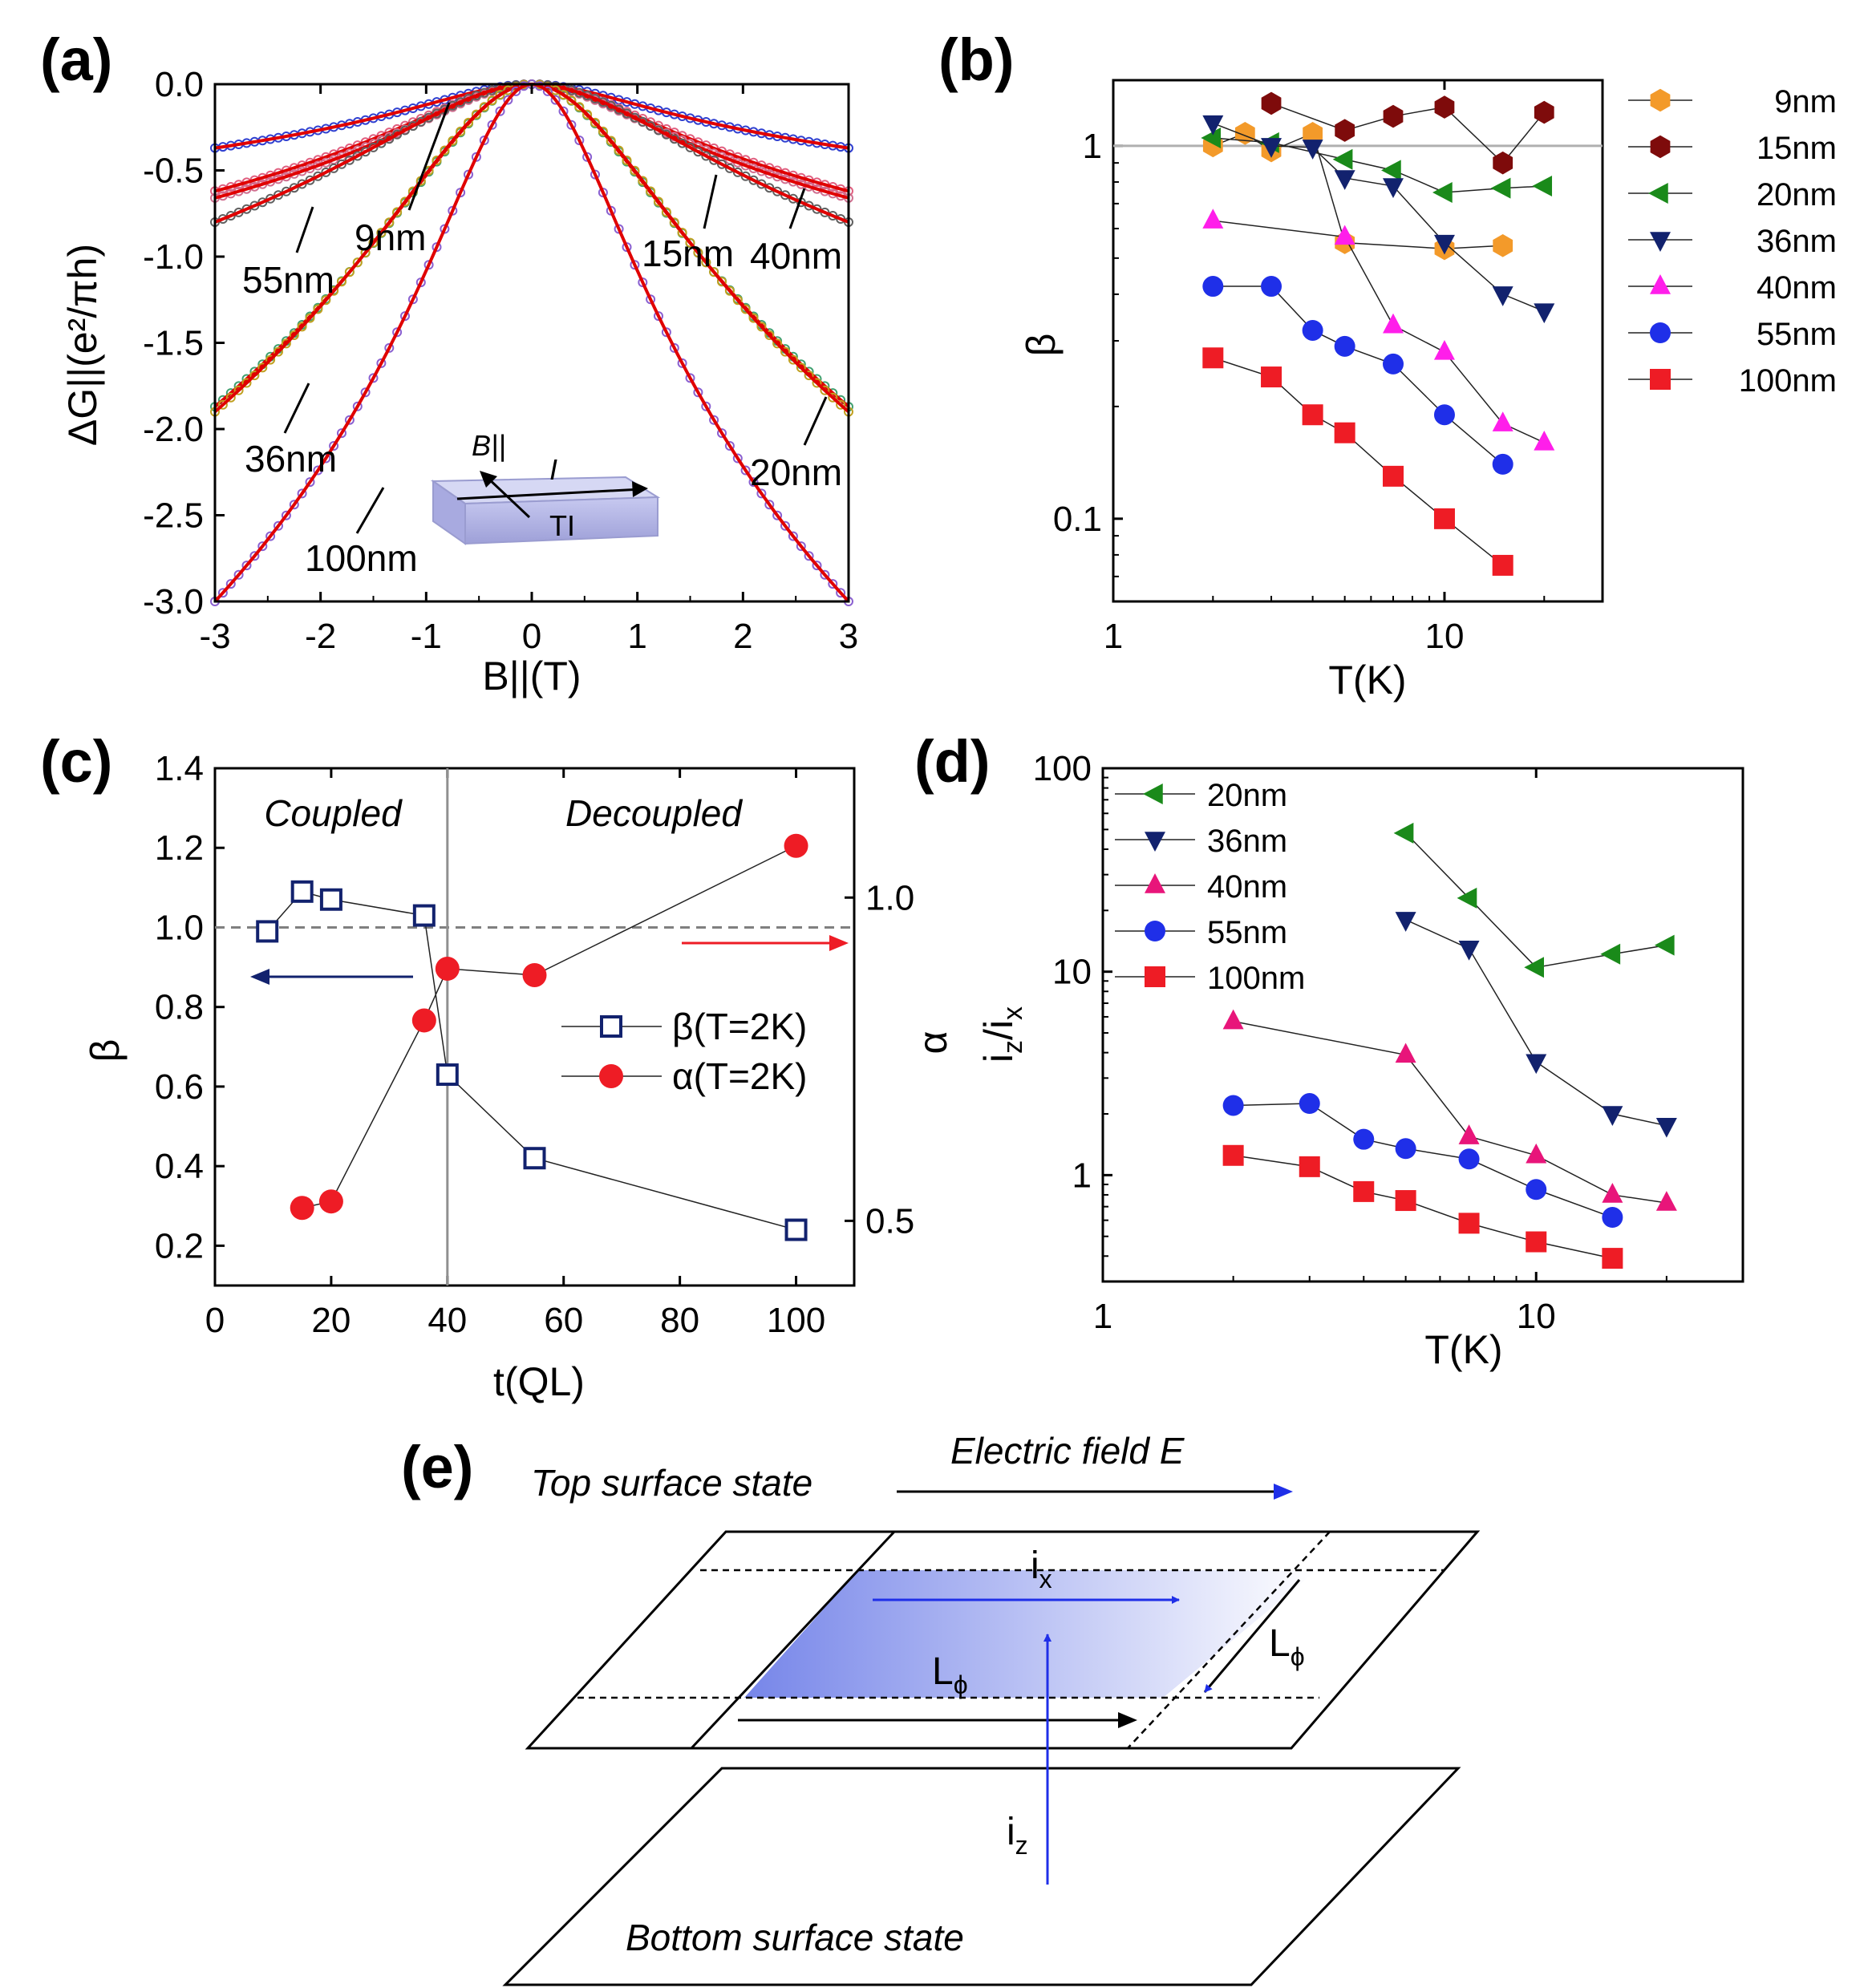 Image resolution: width=1868 pixels, height=1988 pixels. What do you see at coordinates (1358, 461) in the screenshot?
I see `series-line-100nm` at bounding box center [1358, 461].